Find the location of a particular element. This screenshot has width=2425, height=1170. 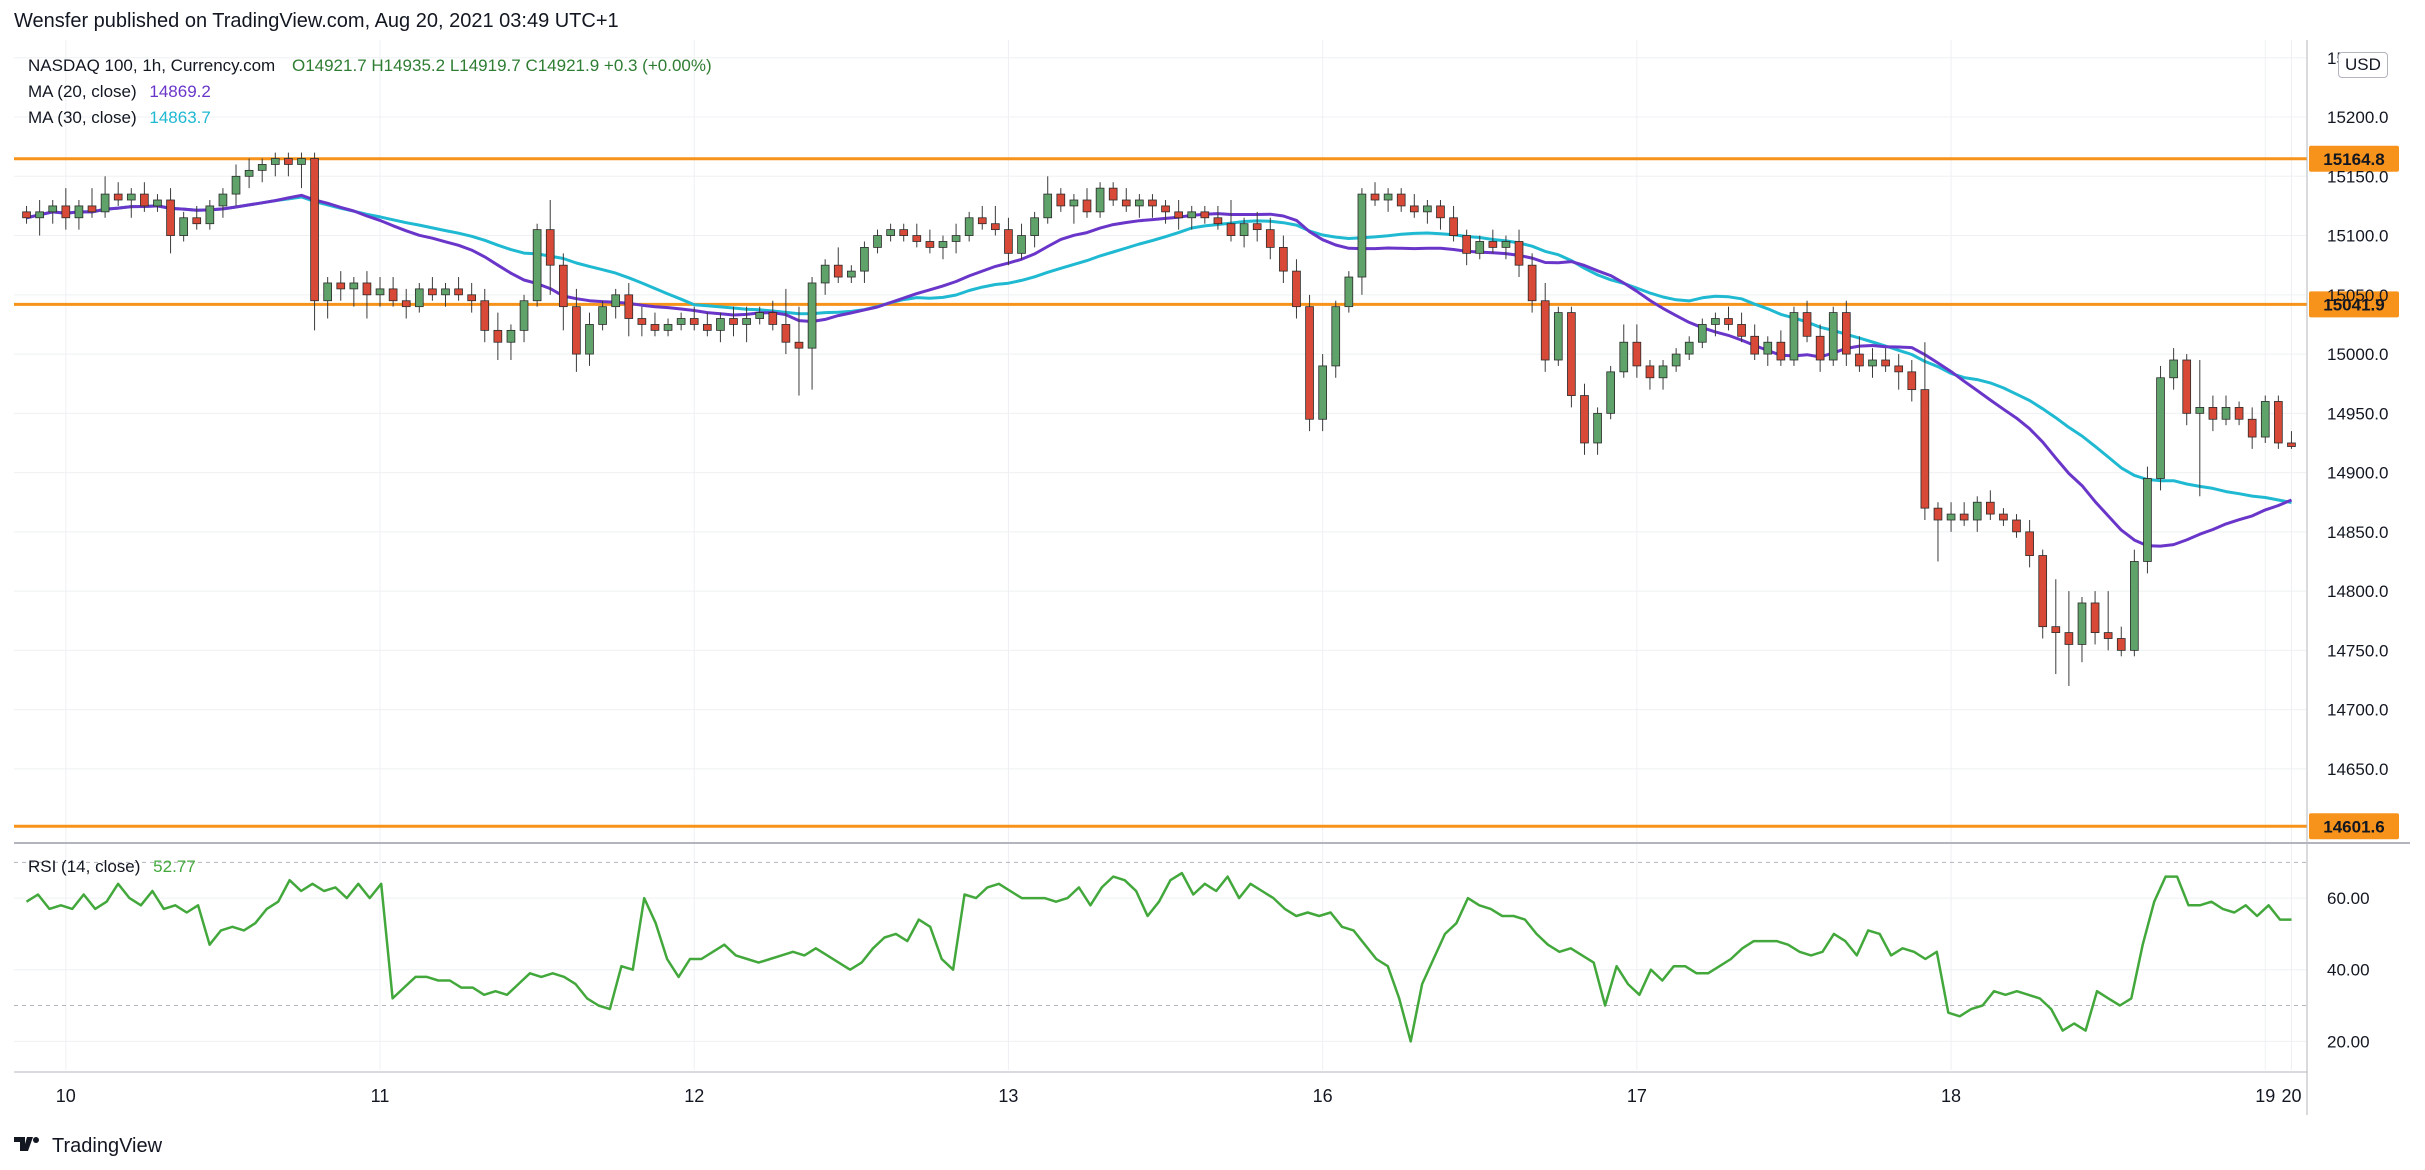

price-tick-label: 14800.0 is located at coordinates (2357, 591).